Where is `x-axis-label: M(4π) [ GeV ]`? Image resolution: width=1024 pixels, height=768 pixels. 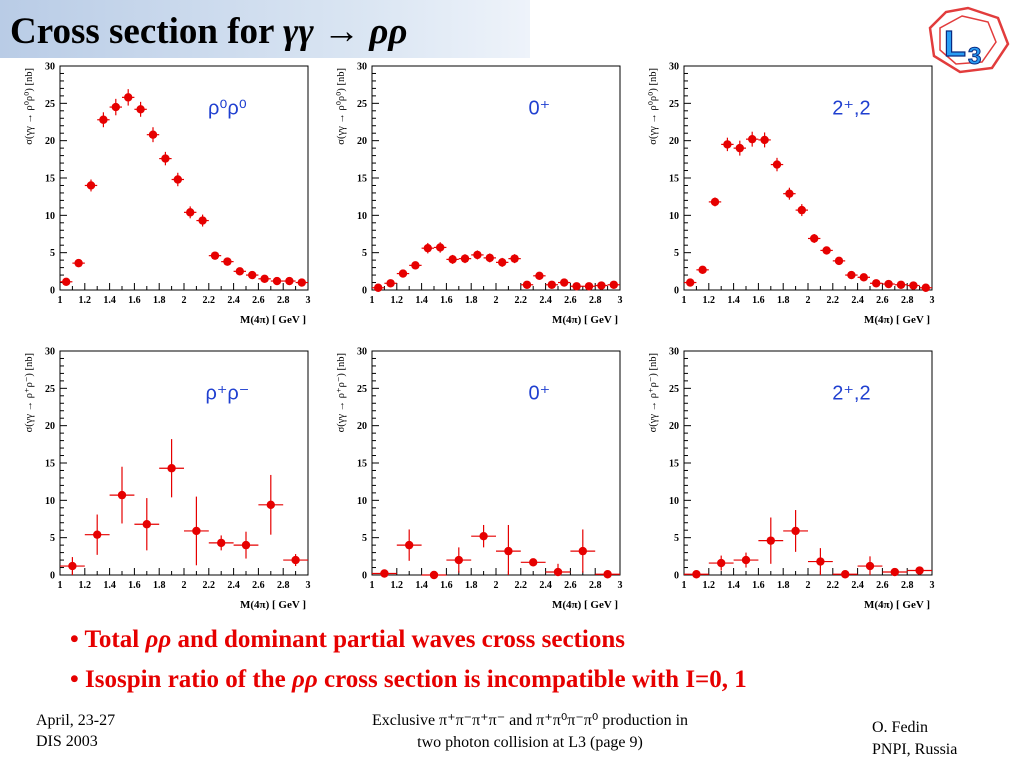 x-axis-label: M(4π) [ GeV ] is located at coordinates (273, 605).